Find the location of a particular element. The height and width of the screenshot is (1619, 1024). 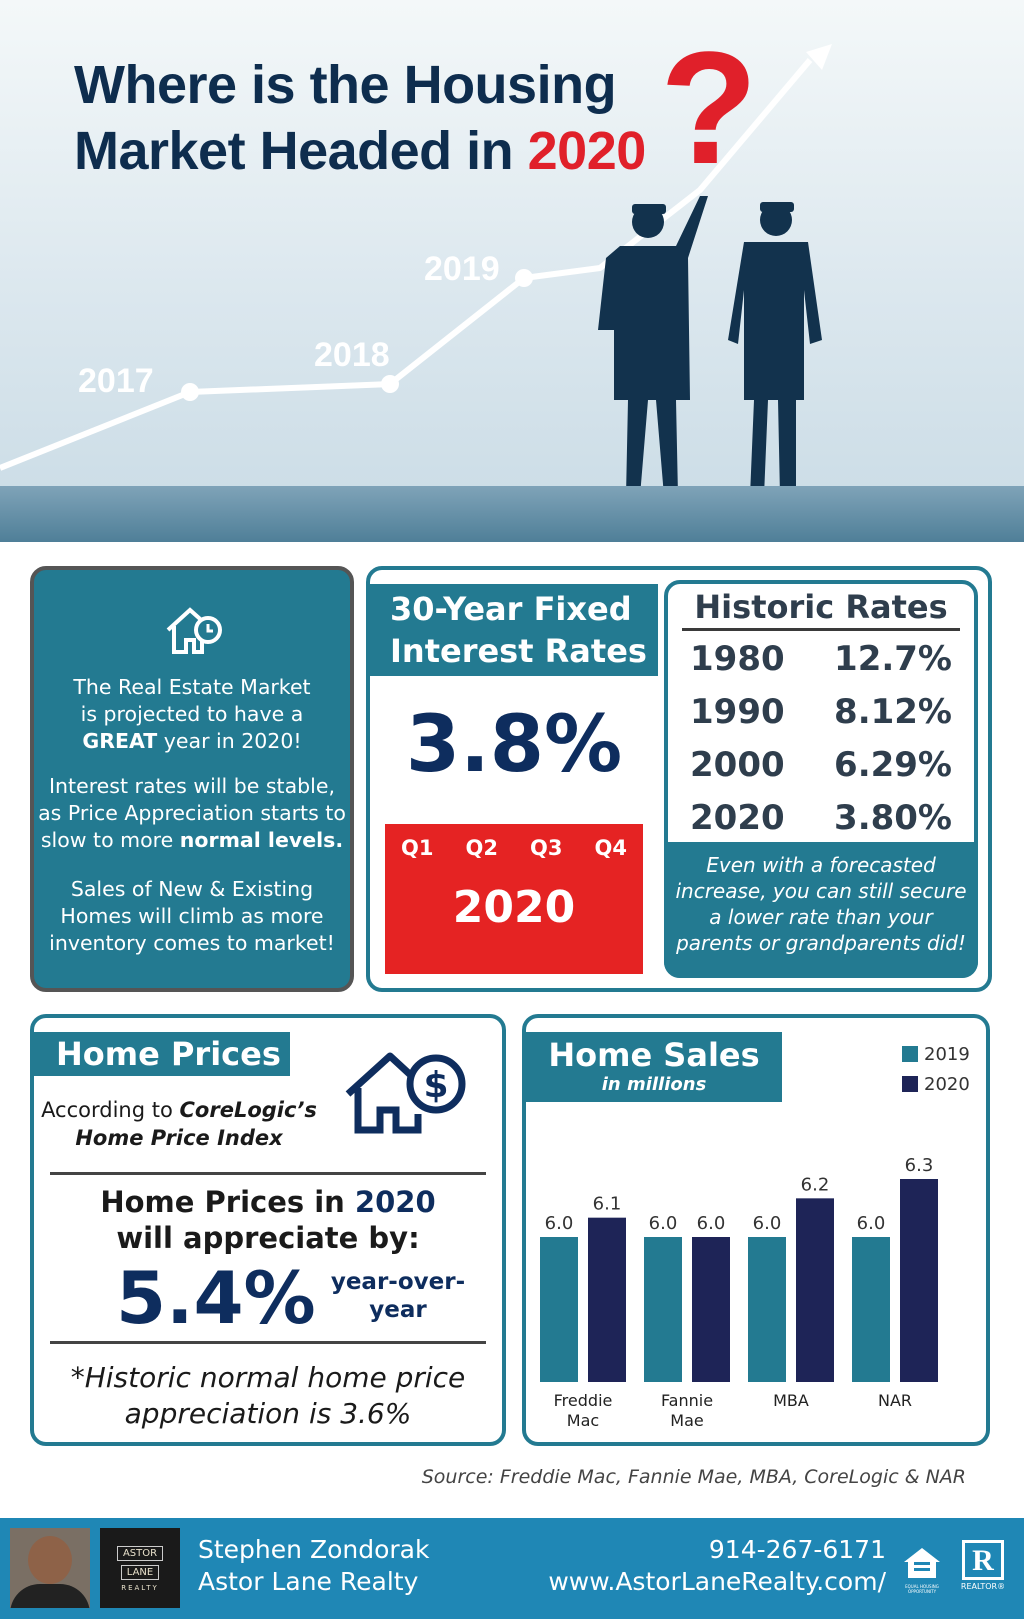

home-prices-headline: Home Prices in 2020 will appreciate by: is located at coordinates (268, 1220).